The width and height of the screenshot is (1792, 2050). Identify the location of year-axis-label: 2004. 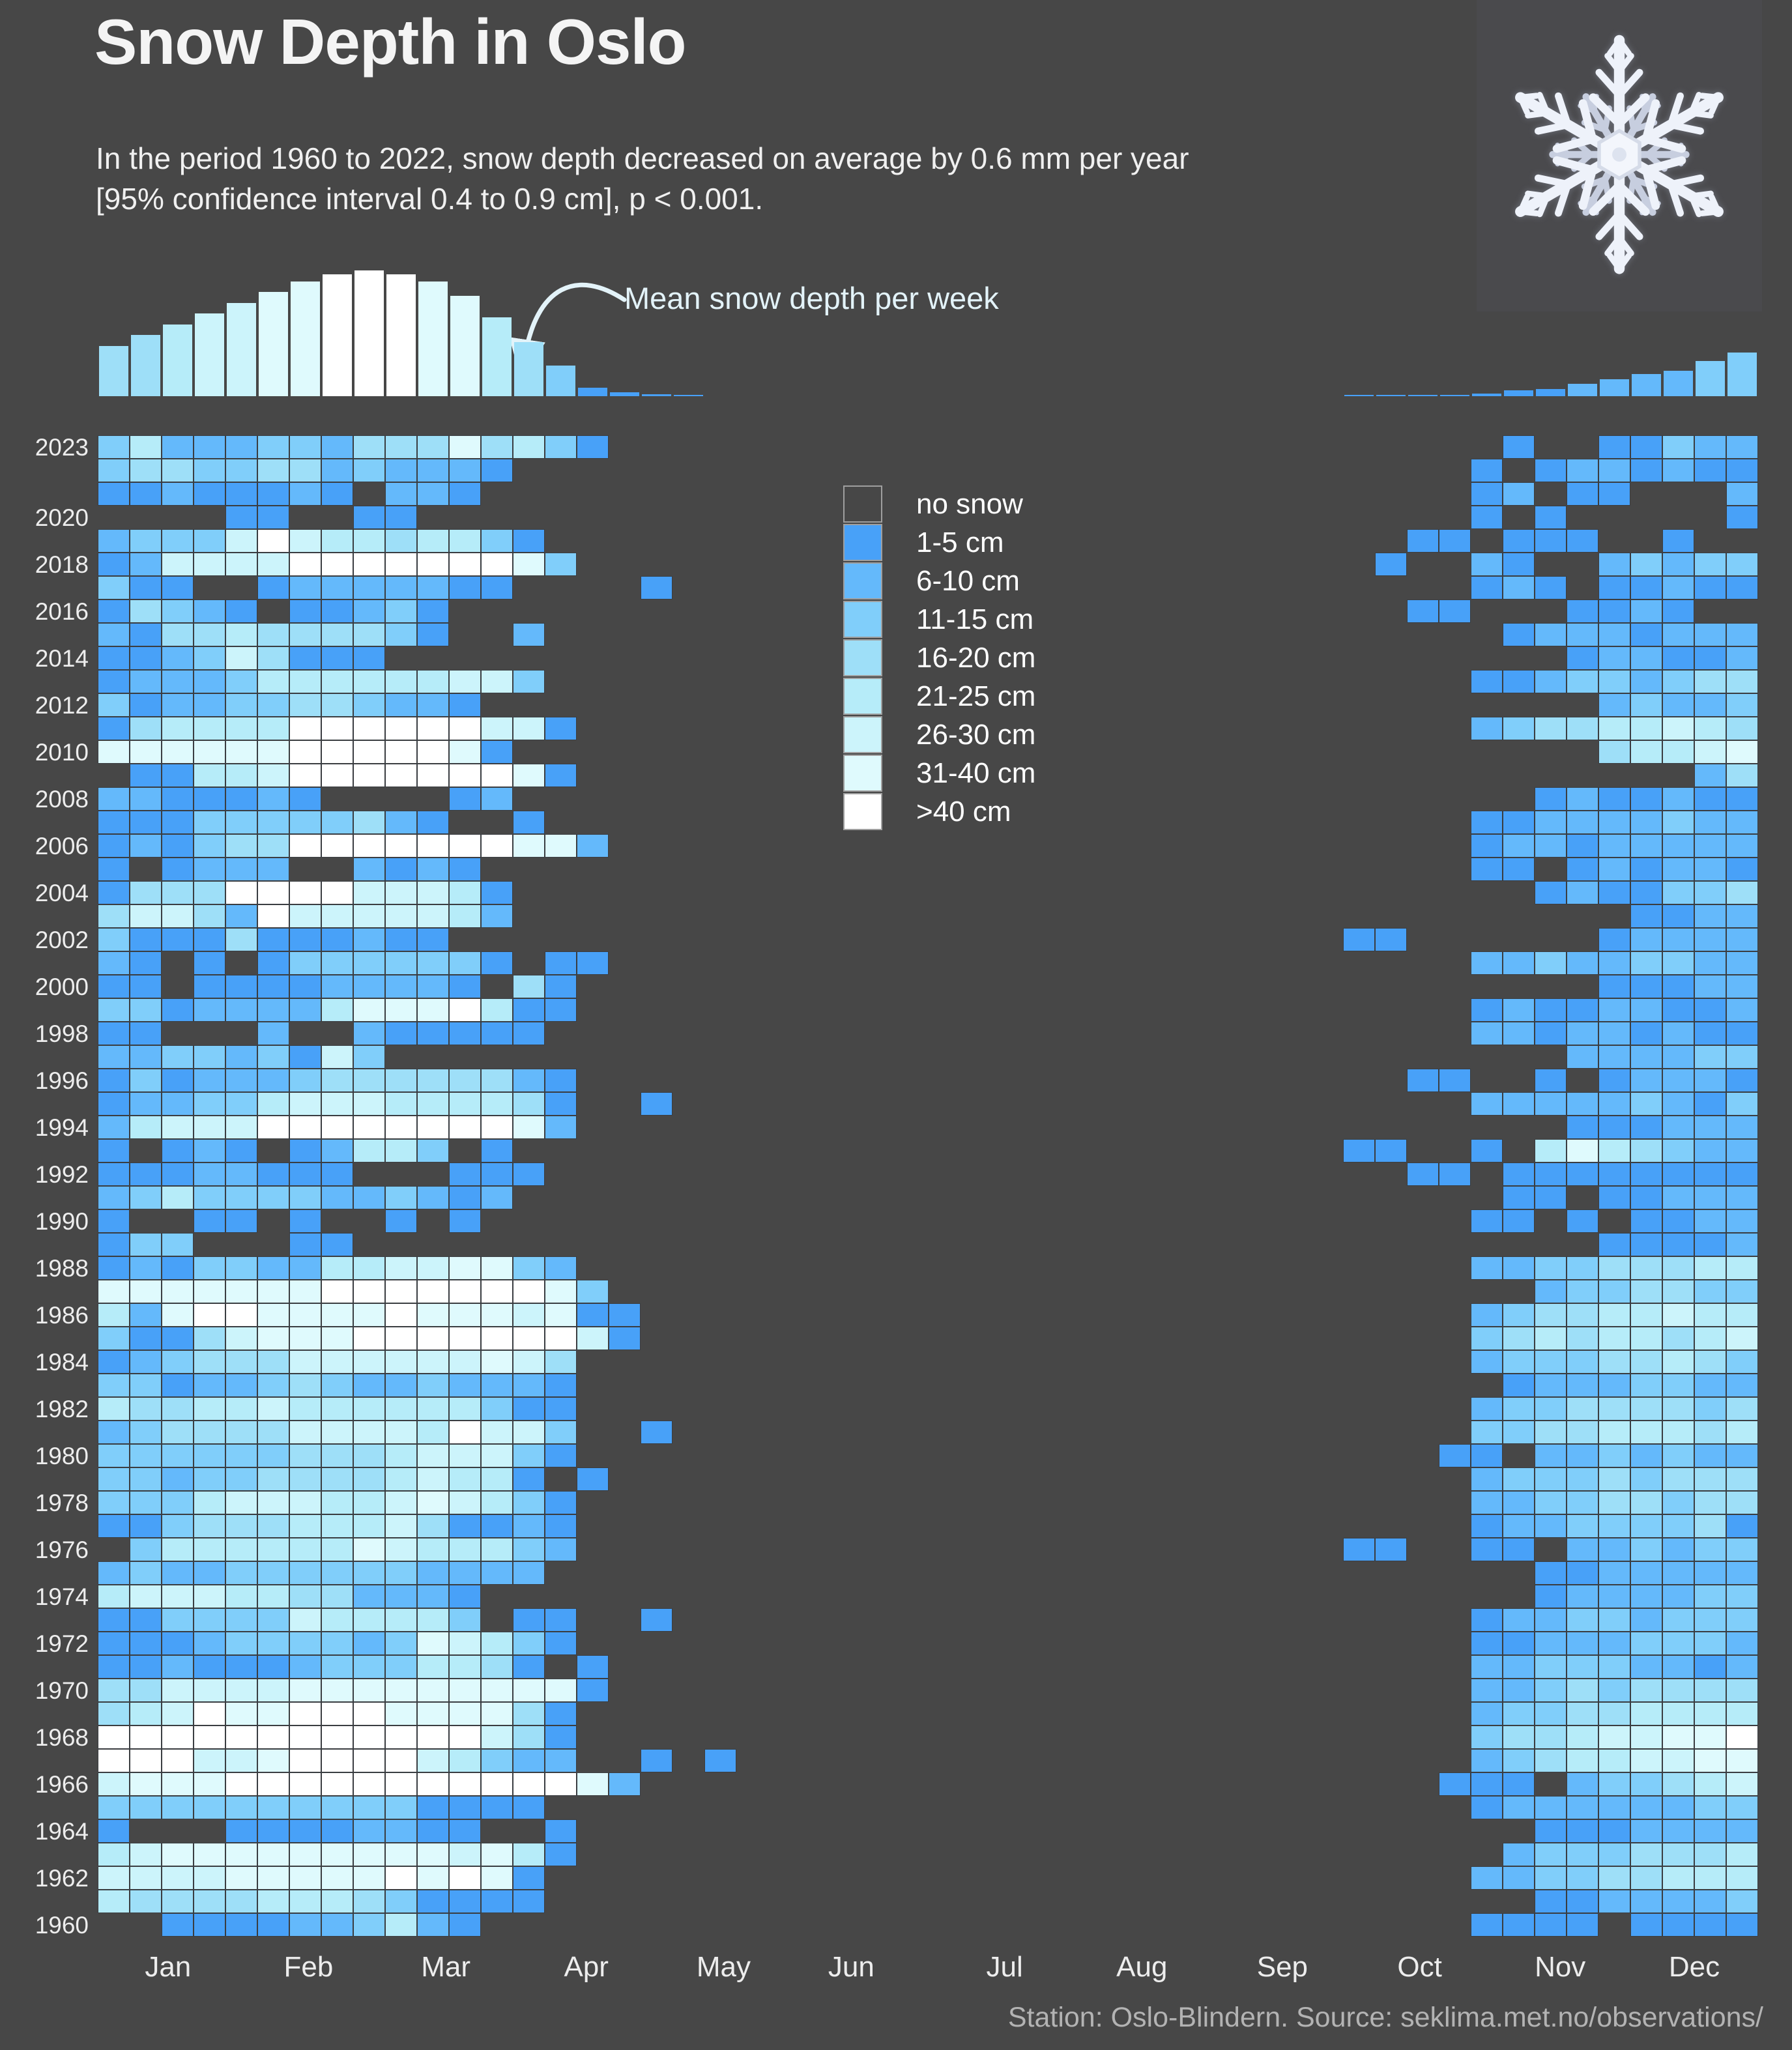
(62, 893).